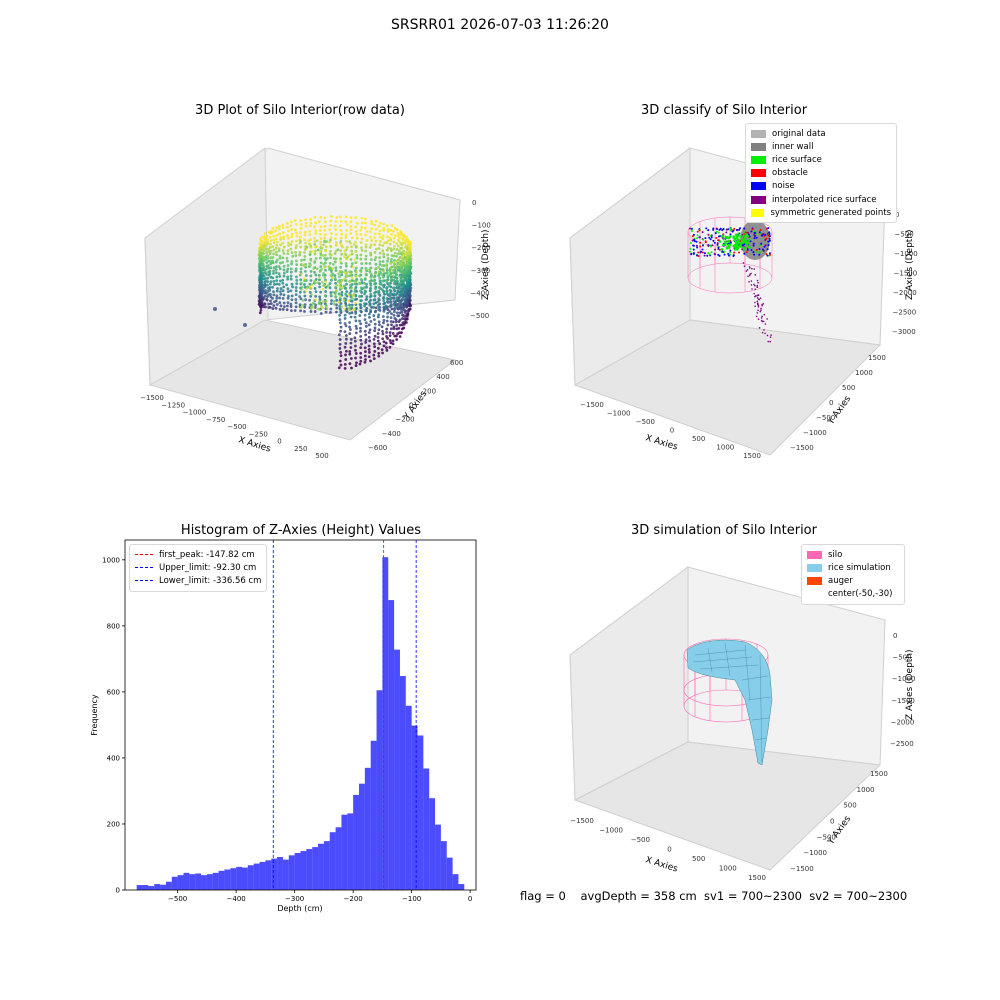 This screenshot has width=1000, height=1000. What do you see at coordinates (895, 636) in the screenshot?
I see `panel4-ztick: 0` at bounding box center [895, 636].